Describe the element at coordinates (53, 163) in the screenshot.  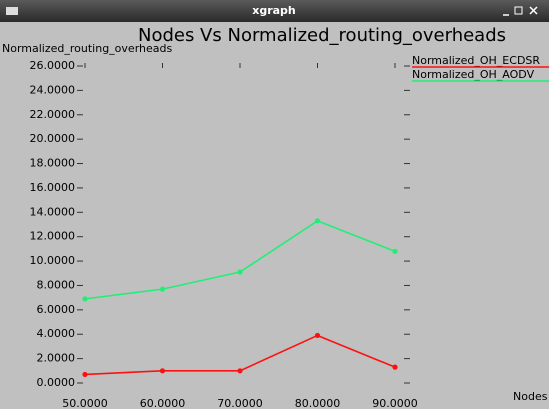
I see `y-tick-label: 18.0000` at that location.